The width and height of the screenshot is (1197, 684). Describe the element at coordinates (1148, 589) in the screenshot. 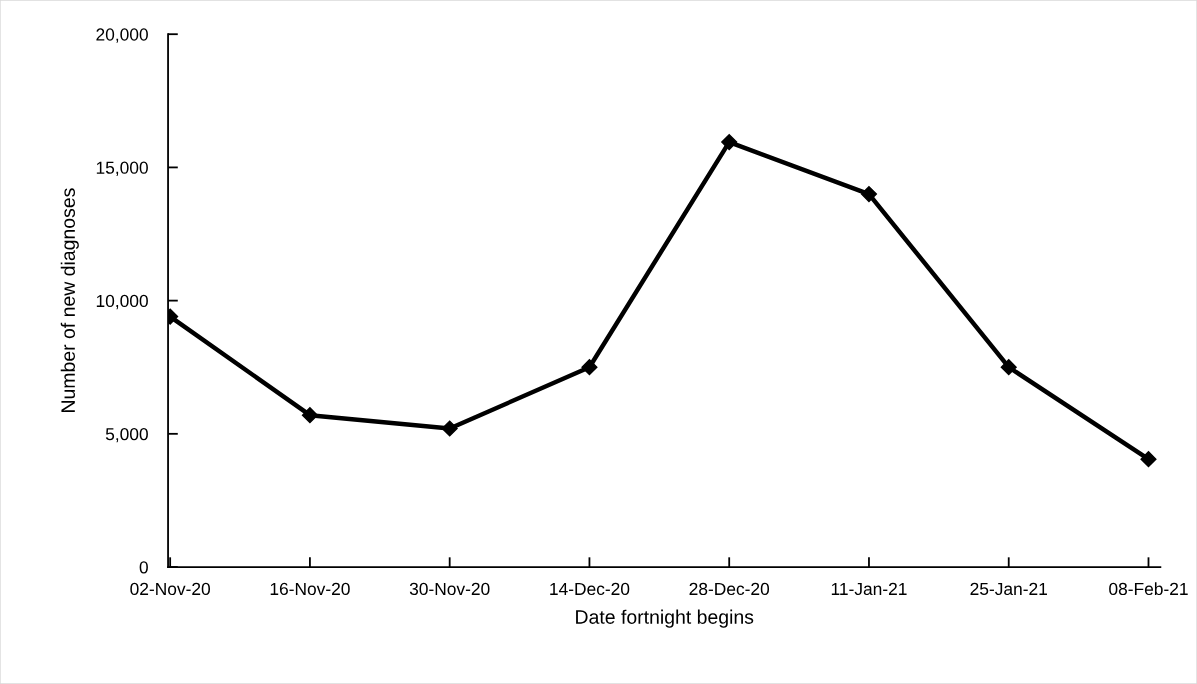

I see `x-tick-label: 08-Feb-21` at that location.